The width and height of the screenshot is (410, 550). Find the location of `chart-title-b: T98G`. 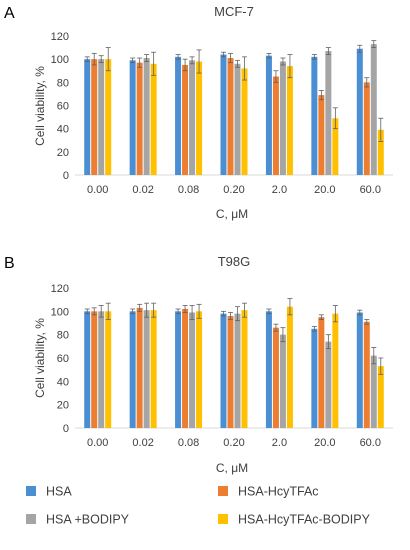

chart-title-b: T98G is located at coordinates (234, 261).